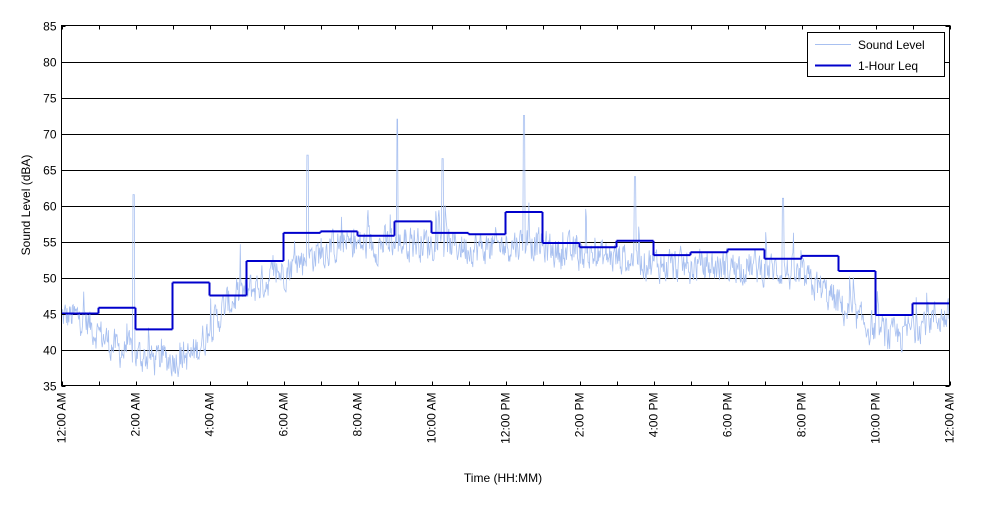  What do you see at coordinates (503, 478) in the screenshot?
I see `x-axis-label: Time (HH:MM)` at bounding box center [503, 478].